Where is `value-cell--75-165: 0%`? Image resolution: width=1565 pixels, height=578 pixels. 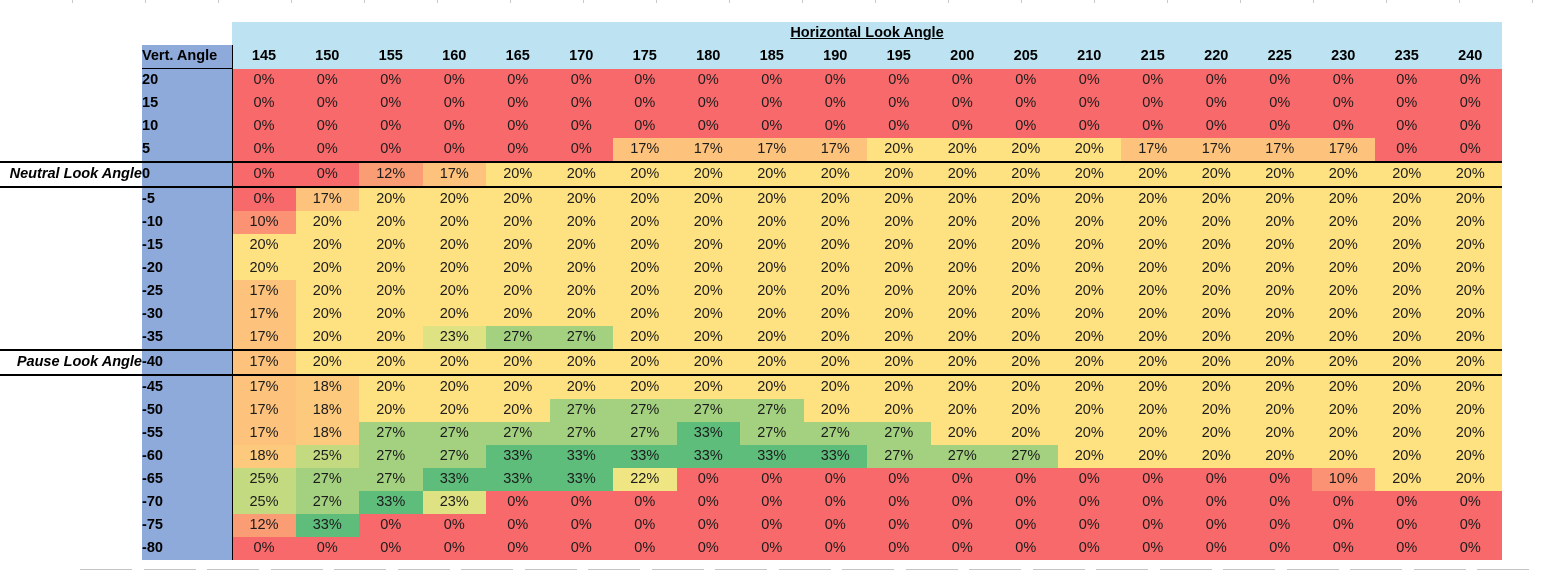 value-cell--75-165: 0% is located at coordinates (518, 525).